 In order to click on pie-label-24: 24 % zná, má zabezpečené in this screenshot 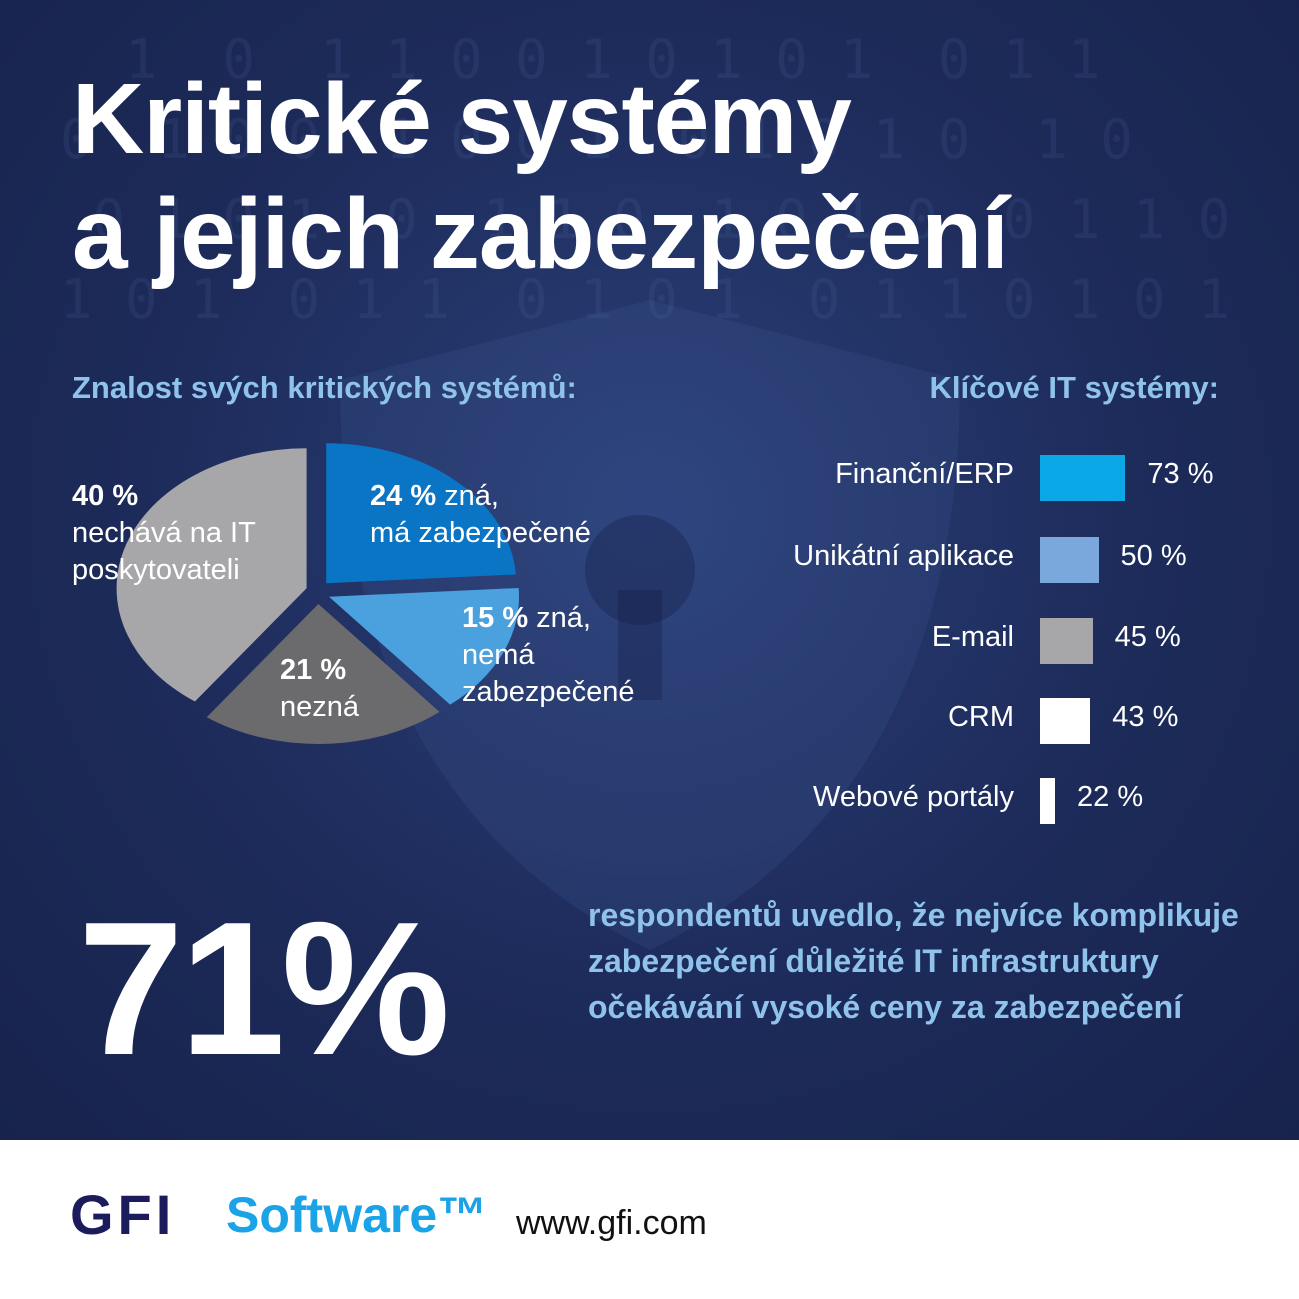, I will do `click(480, 515)`.